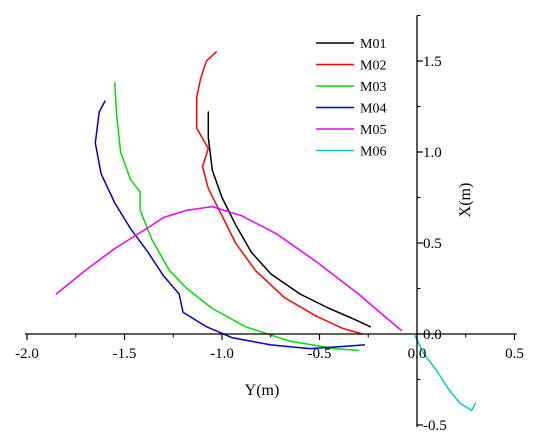  What do you see at coordinates (373, 130) in the screenshot?
I see `legend-label: M05` at bounding box center [373, 130].